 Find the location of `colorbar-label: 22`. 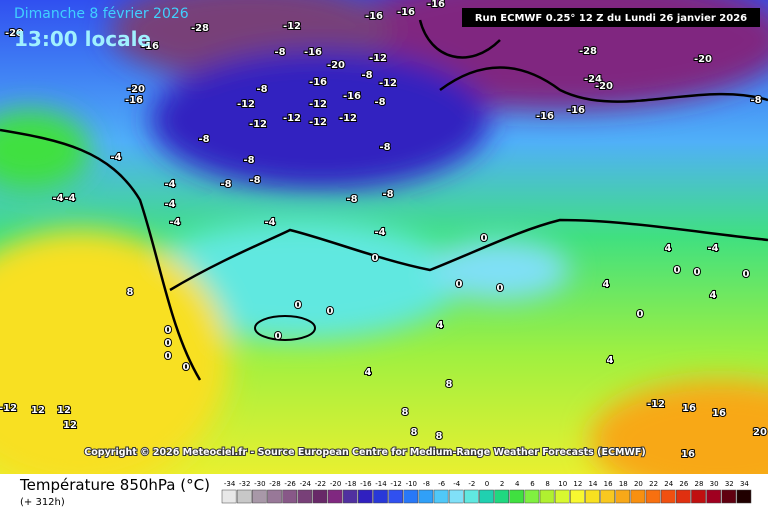

colorbar-label: 22 is located at coordinates (653, 484).